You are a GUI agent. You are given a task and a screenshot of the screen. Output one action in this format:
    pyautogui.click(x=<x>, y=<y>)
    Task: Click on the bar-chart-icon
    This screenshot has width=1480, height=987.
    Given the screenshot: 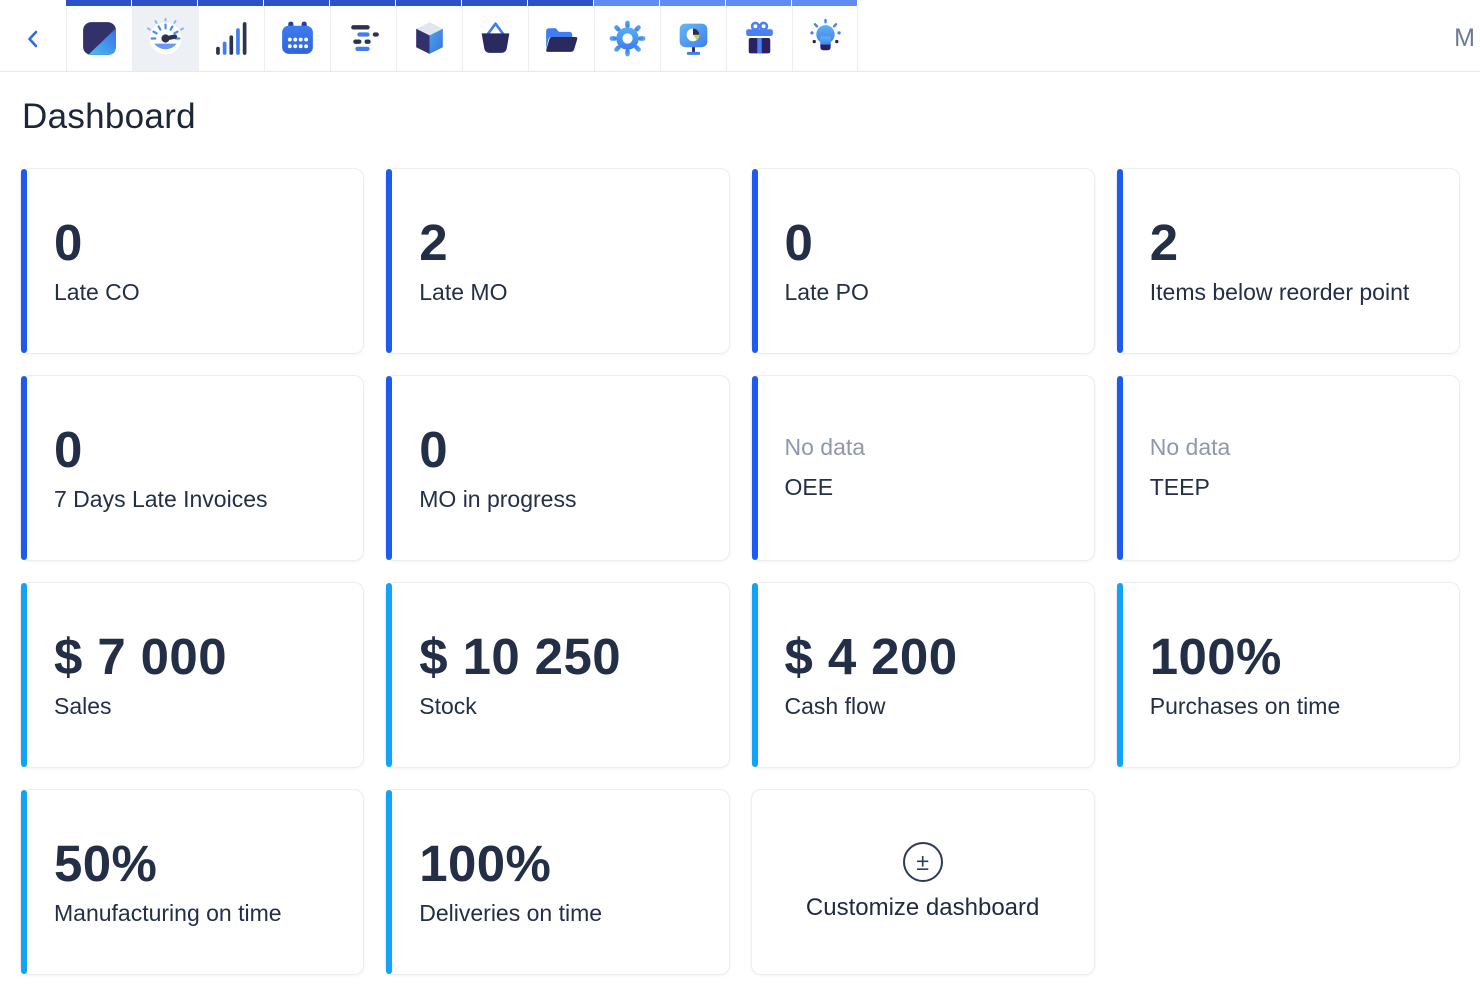 What is the action you would take?
    pyautogui.click(x=231, y=38)
    